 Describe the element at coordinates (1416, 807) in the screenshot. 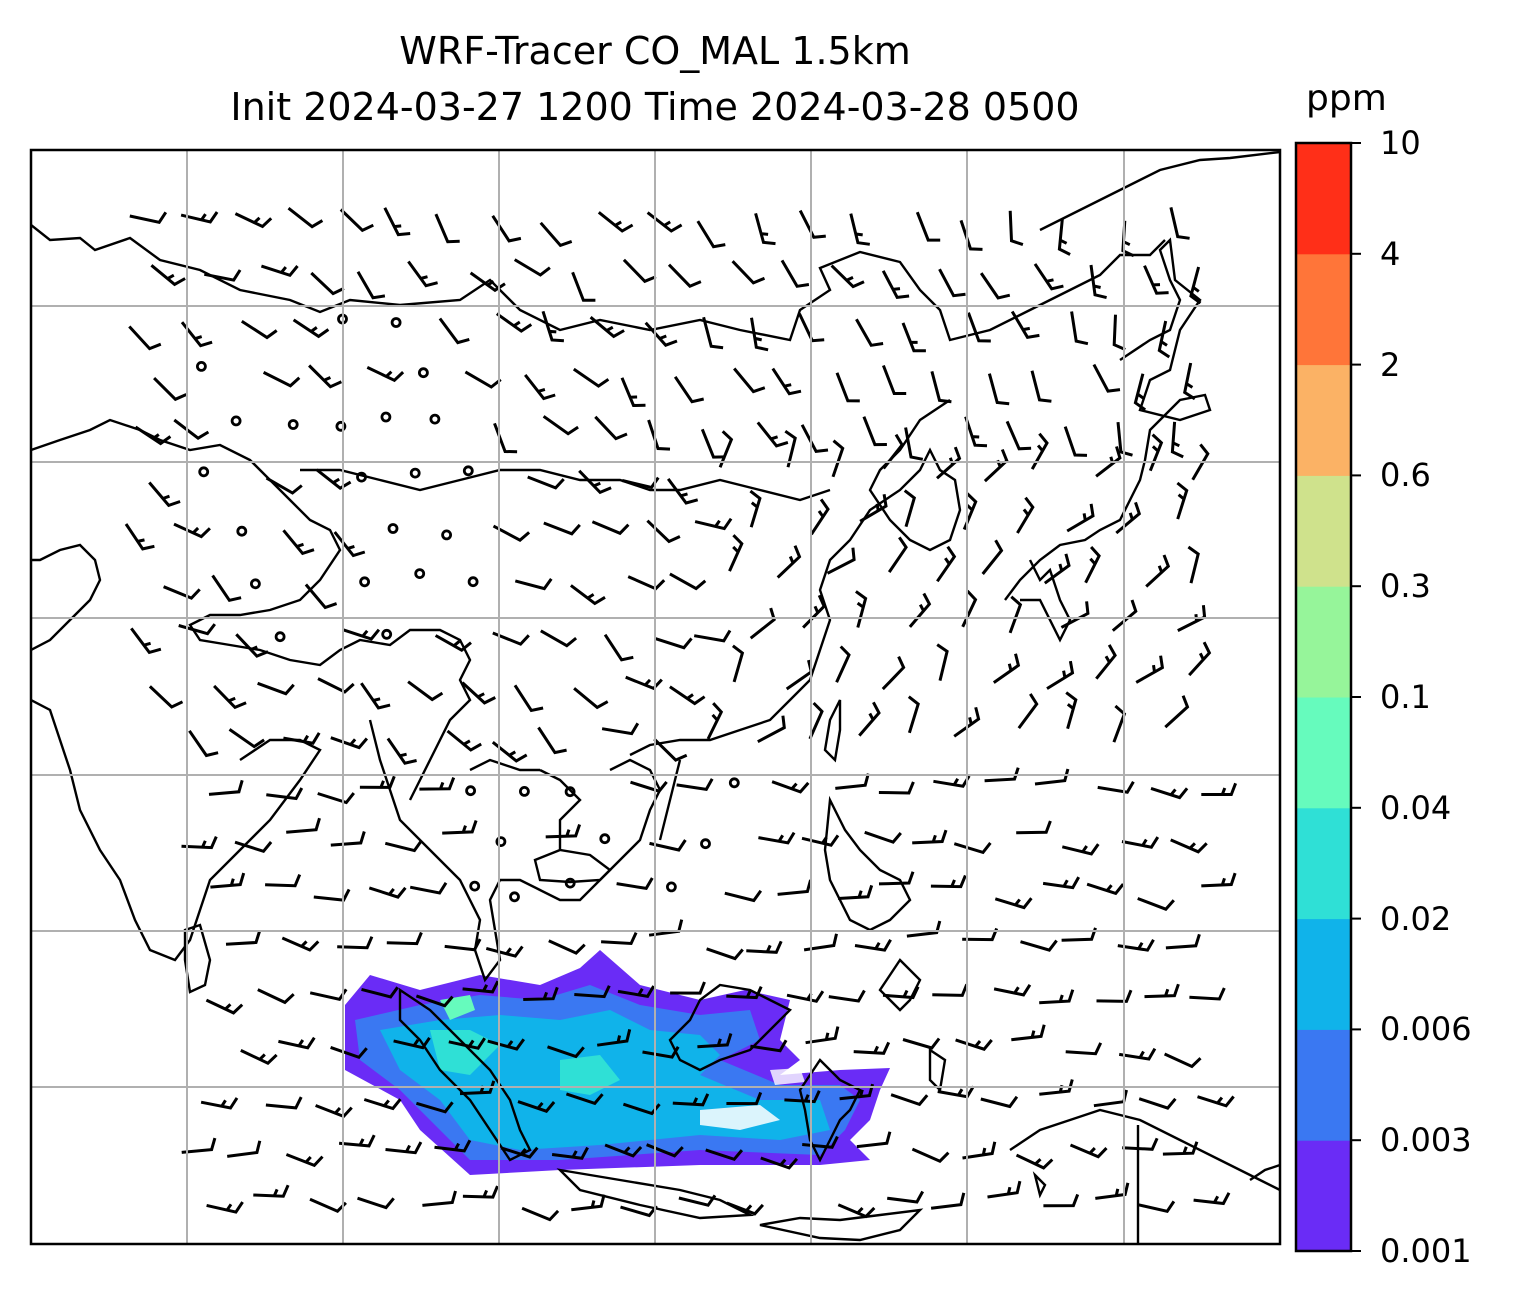

I see `colorbar-tick-label: 0.04` at that location.